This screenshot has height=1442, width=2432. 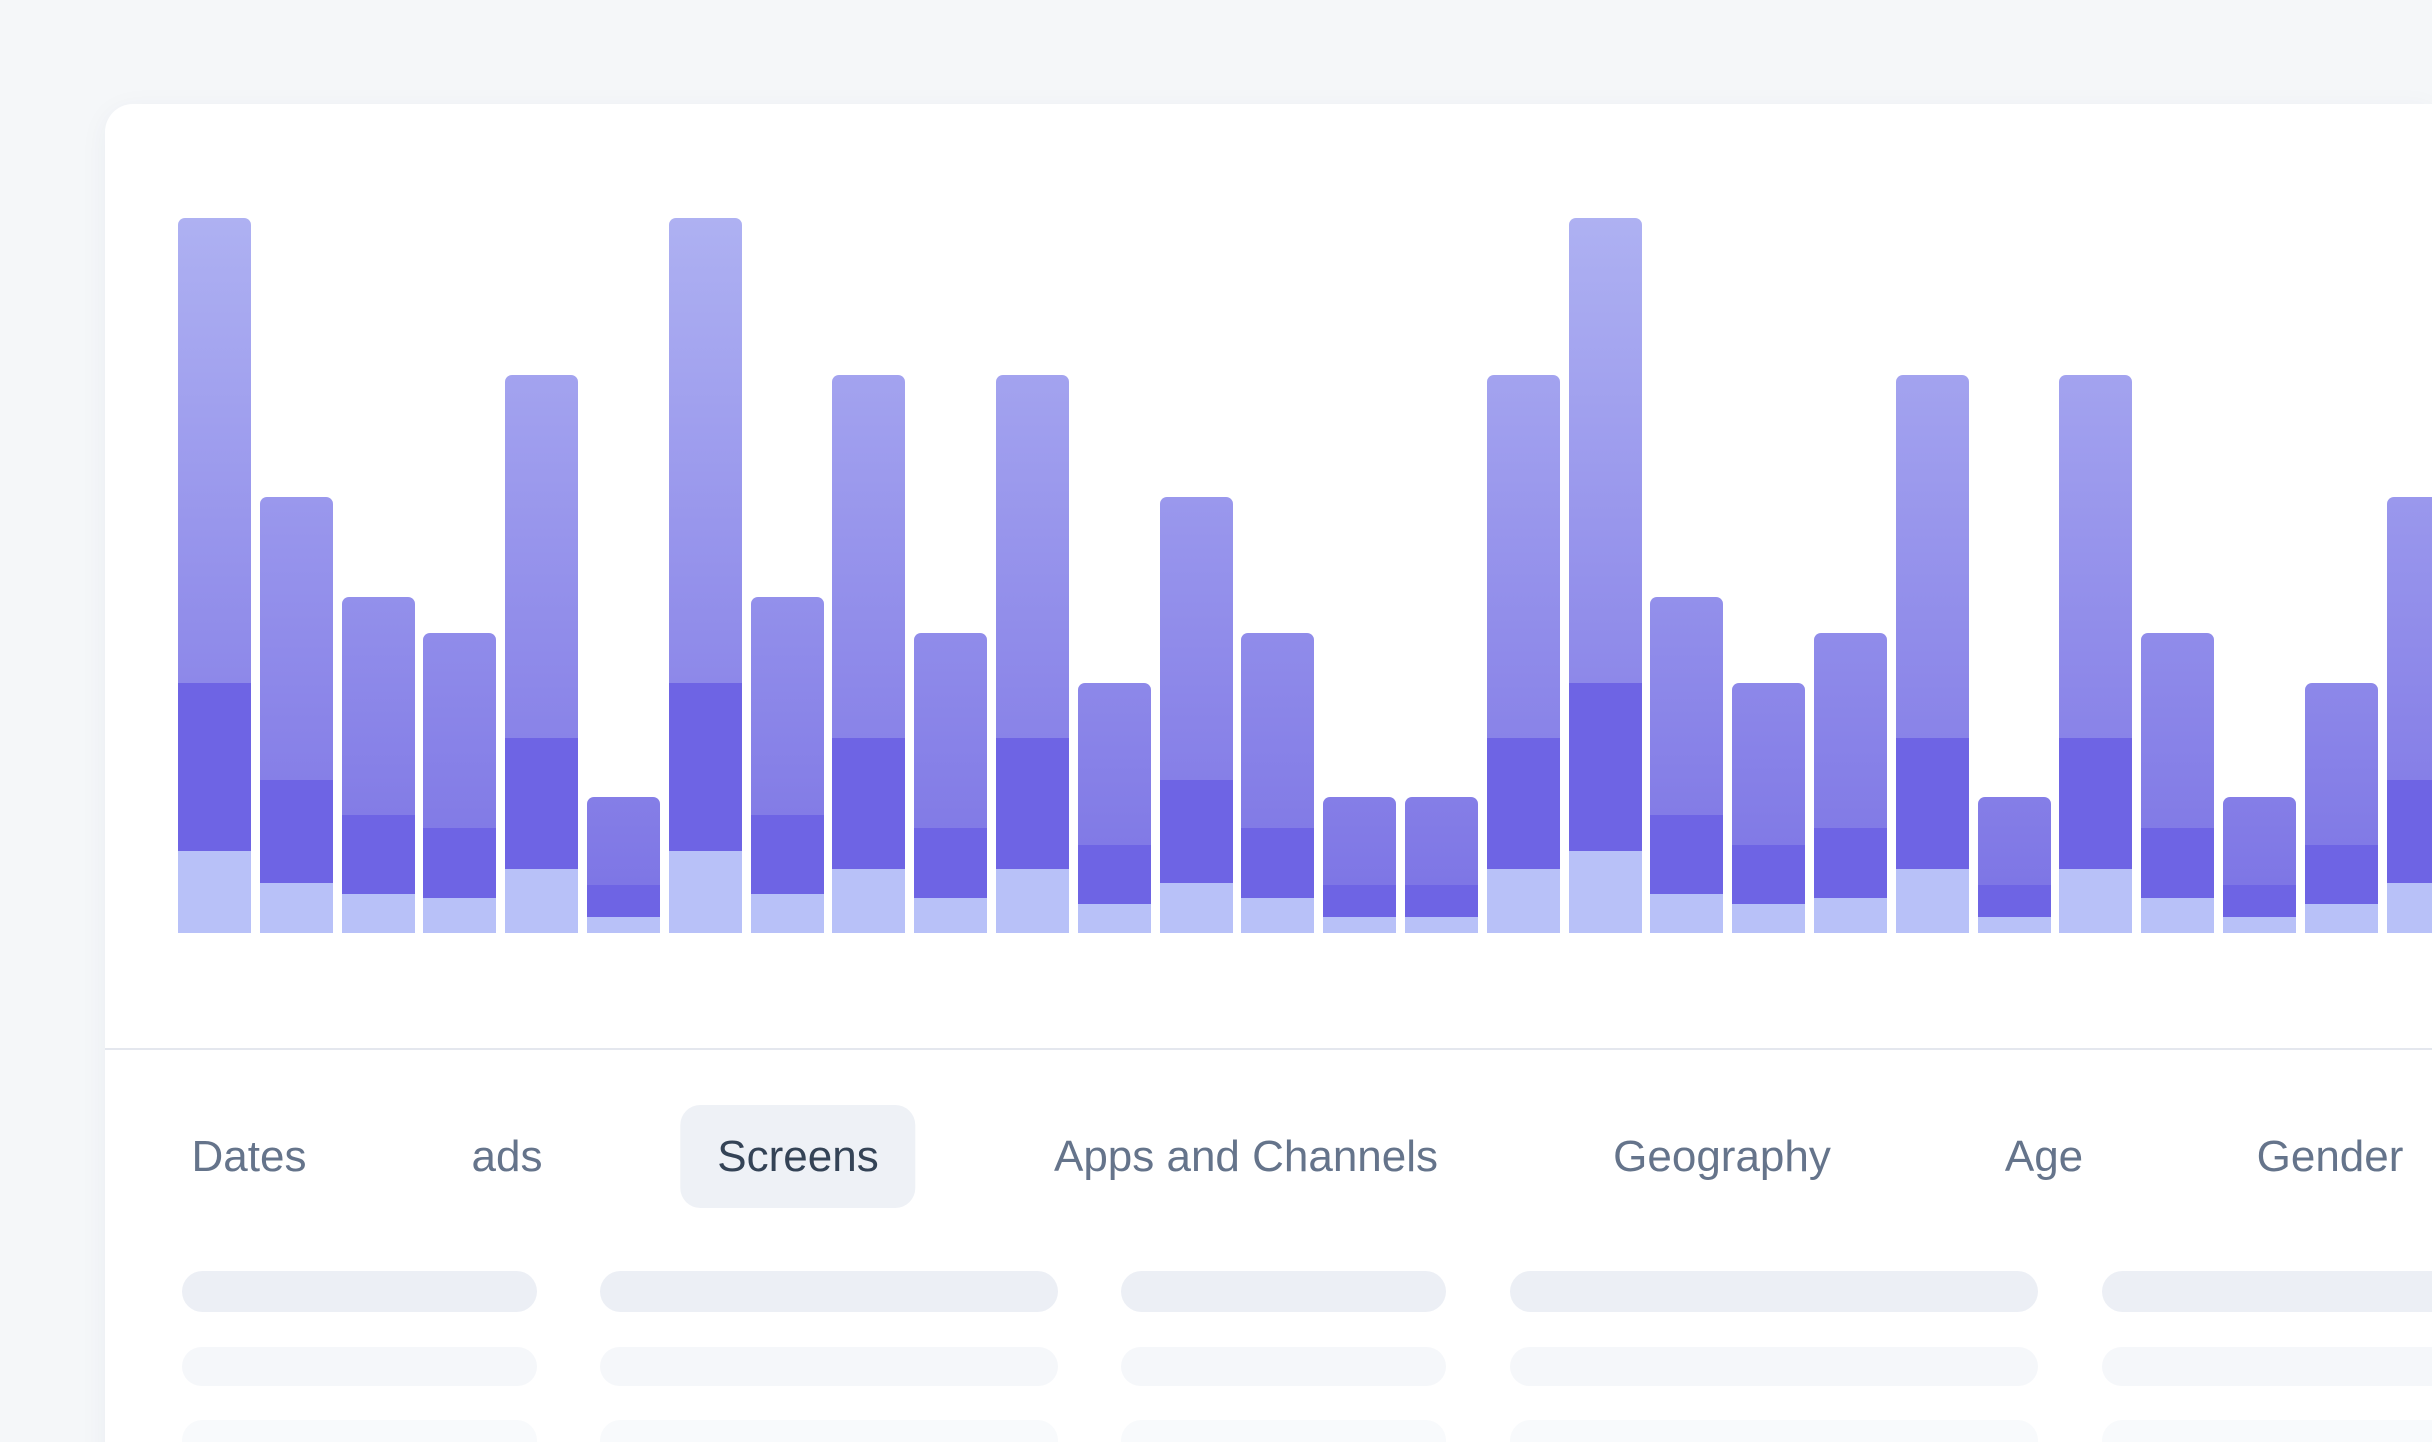 What do you see at coordinates (1722, 1156) in the screenshot?
I see `tab-geography: Geography` at bounding box center [1722, 1156].